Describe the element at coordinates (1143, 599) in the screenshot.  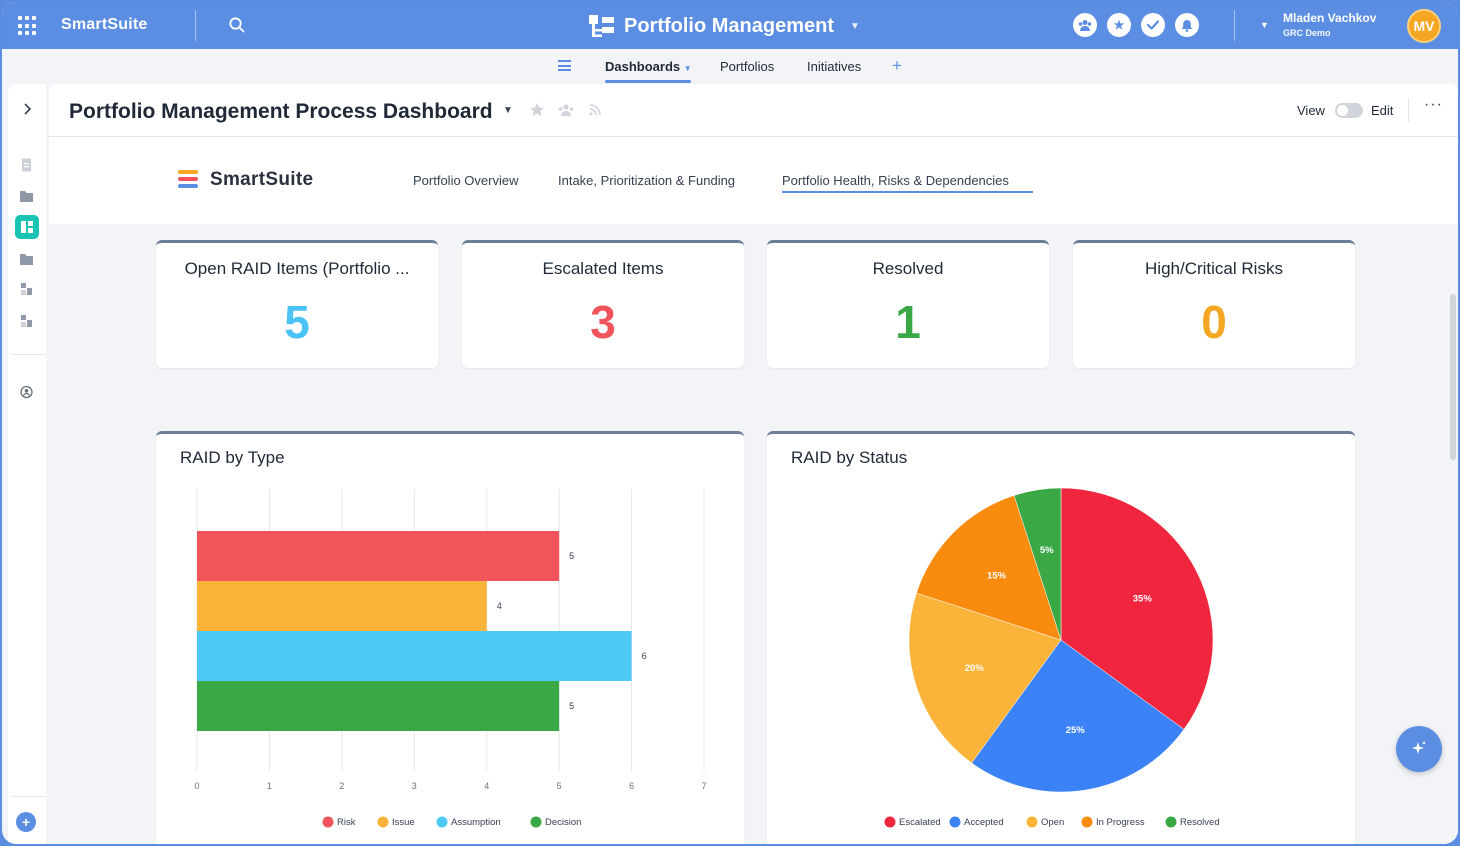
I see `slice-label: 35%` at that location.